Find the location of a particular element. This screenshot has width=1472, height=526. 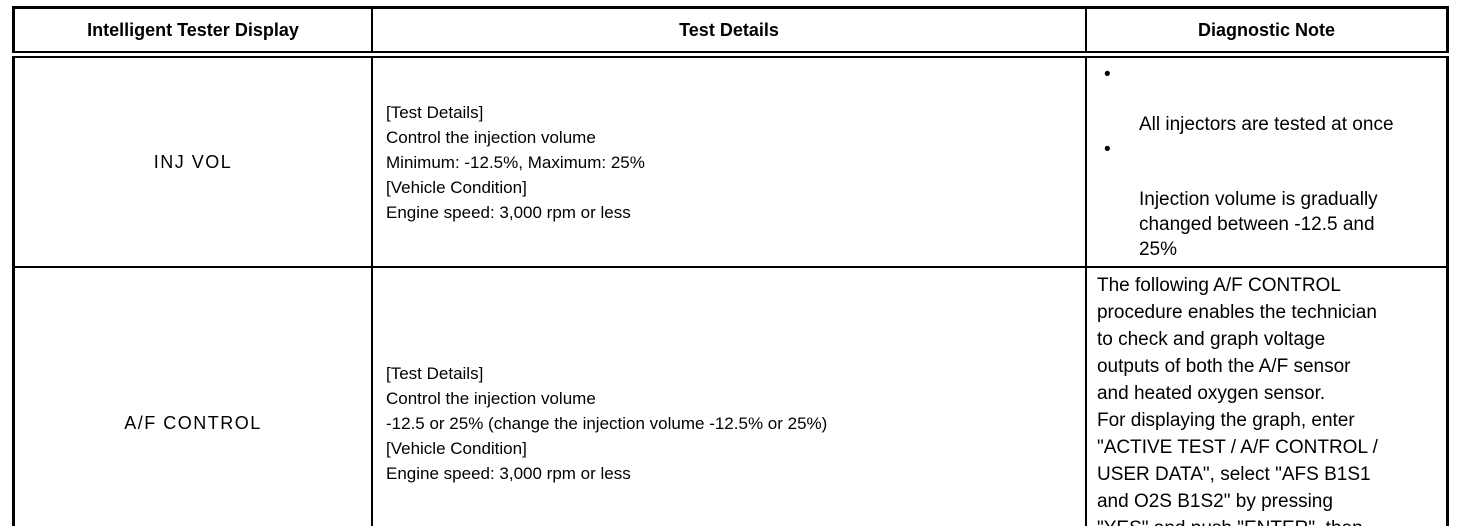

column-header-intelligent-tester-display: Intelligent Tester Display is located at coordinates (192, 32).